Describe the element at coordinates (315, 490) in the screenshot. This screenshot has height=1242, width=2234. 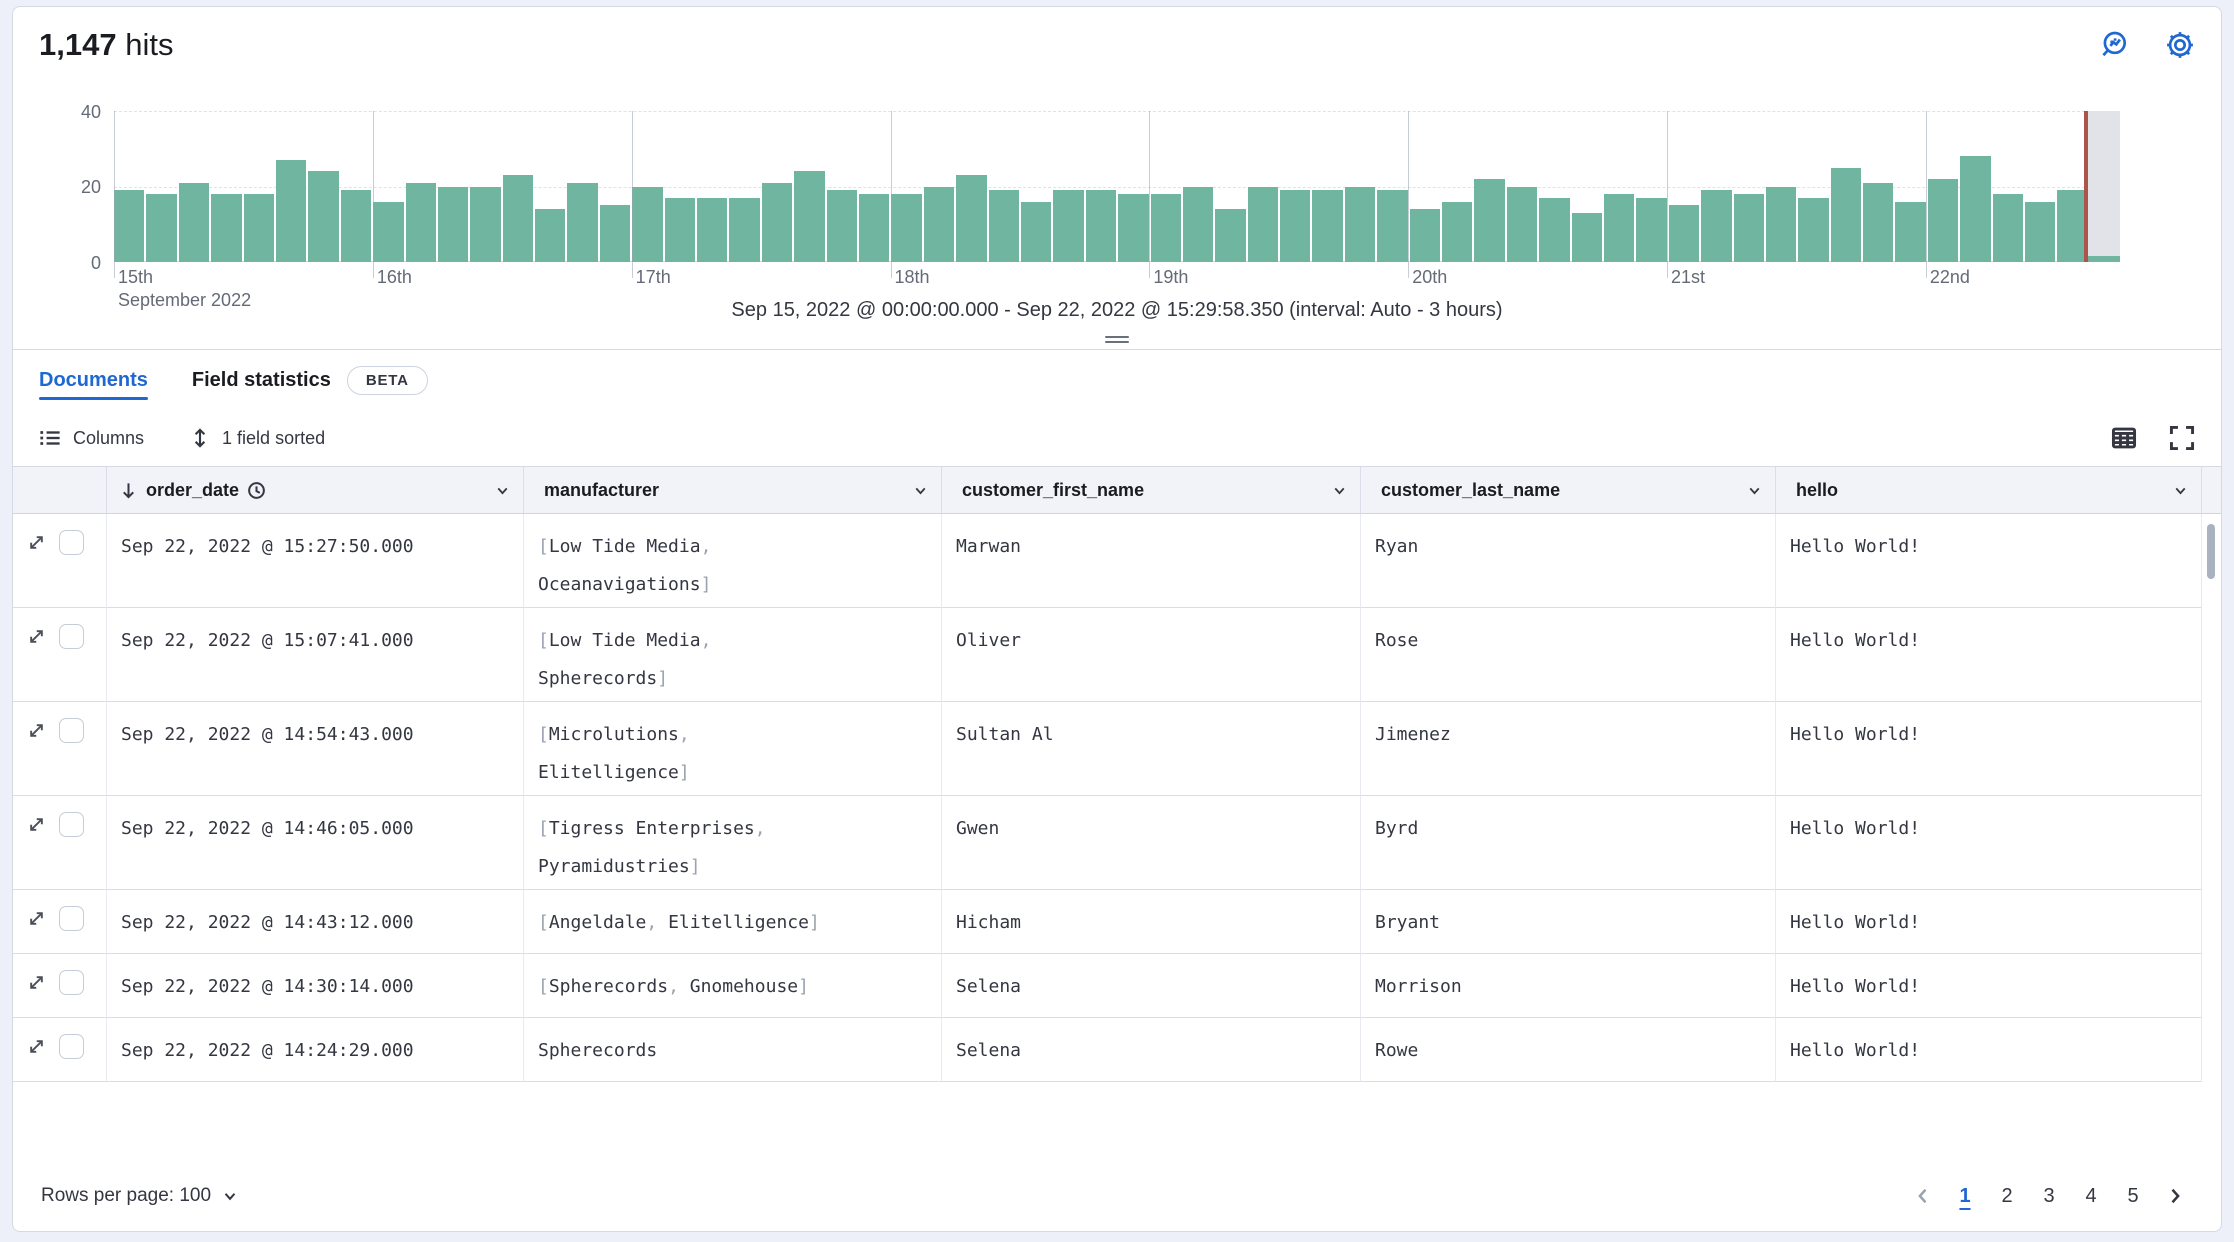
I see `grid-header-order_date: order_date` at that location.